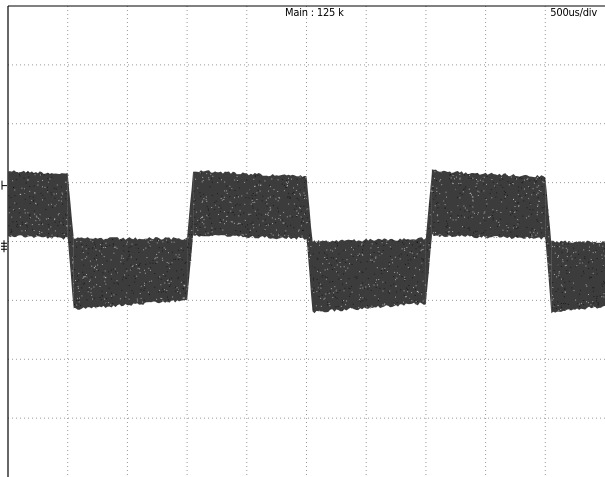 This screenshot has height=477, width=605. I want to click on record-length-label: Main : 125 k, so click(314, 12).